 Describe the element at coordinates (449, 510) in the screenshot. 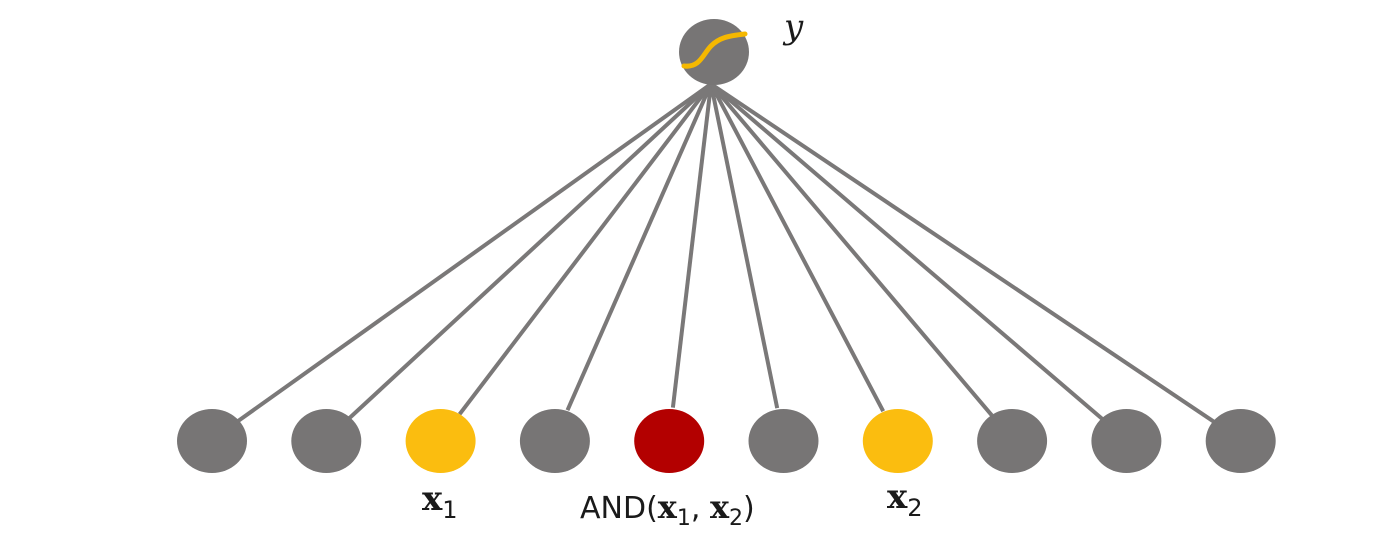

I see `x1-label-sub: 1` at that location.